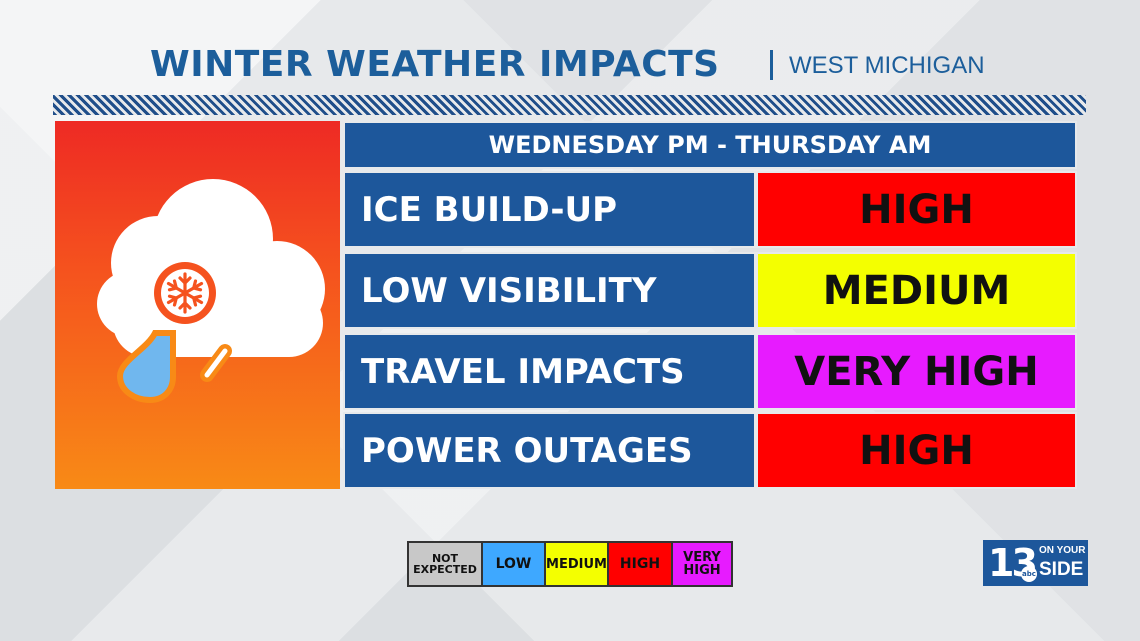  I want to click on logo-tagline-bottom: SIDE, so click(1061, 569).